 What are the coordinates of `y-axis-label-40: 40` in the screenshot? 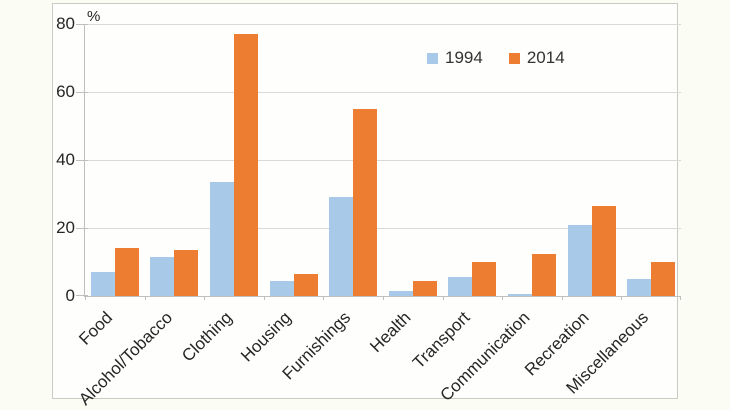 It's located at (65, 159).